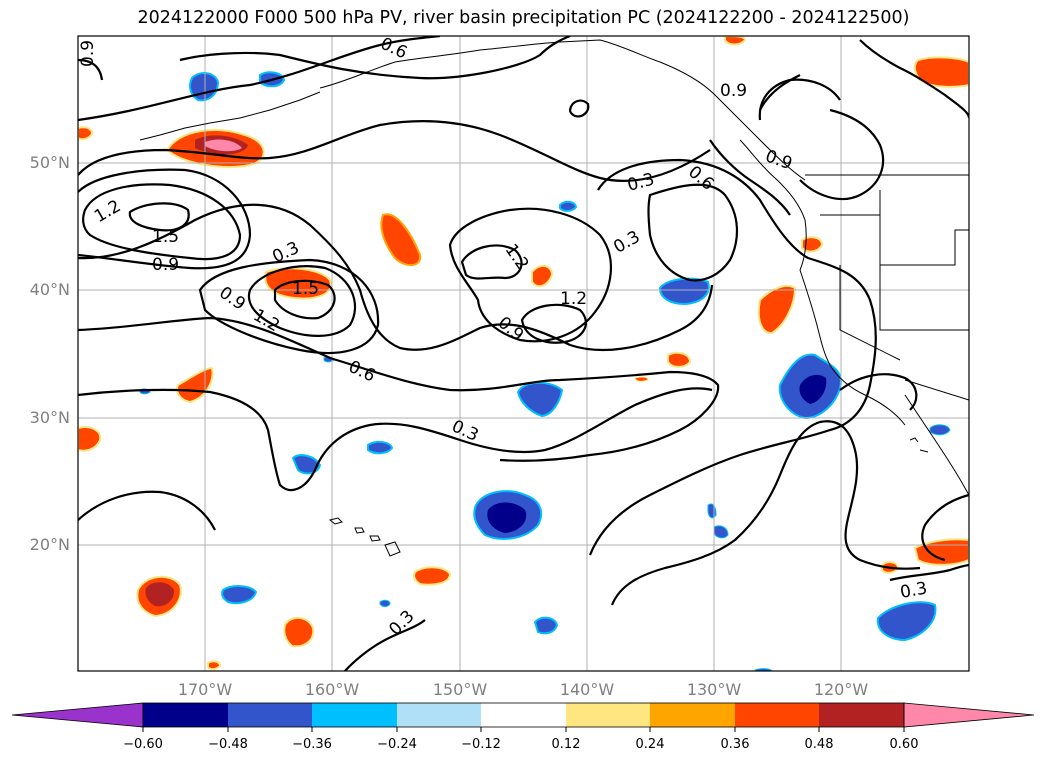 This screenshot has width=1047, height=765. Describe the element at coordinates (579, 108) in the screenshot. I see `pv-contour-small-loop` at that location.